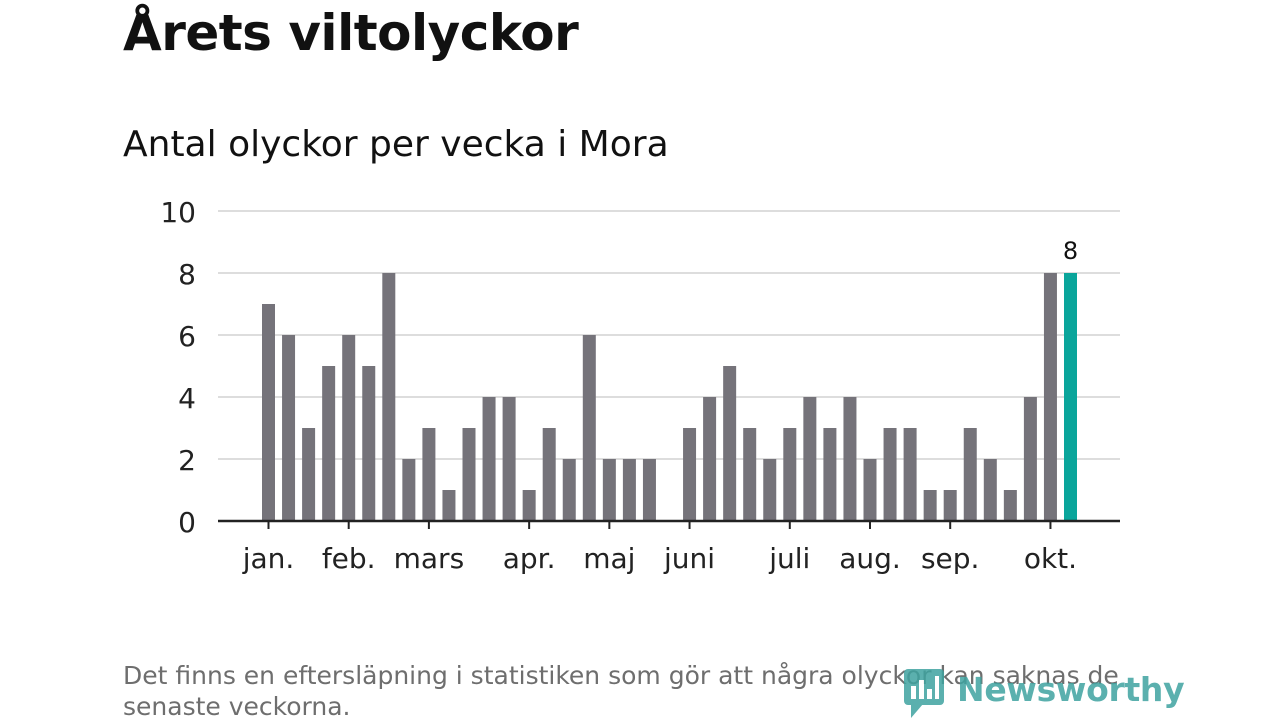  I want to click on y-axis-ticks: 0 2 4 6 8 10, so click(178, 367).